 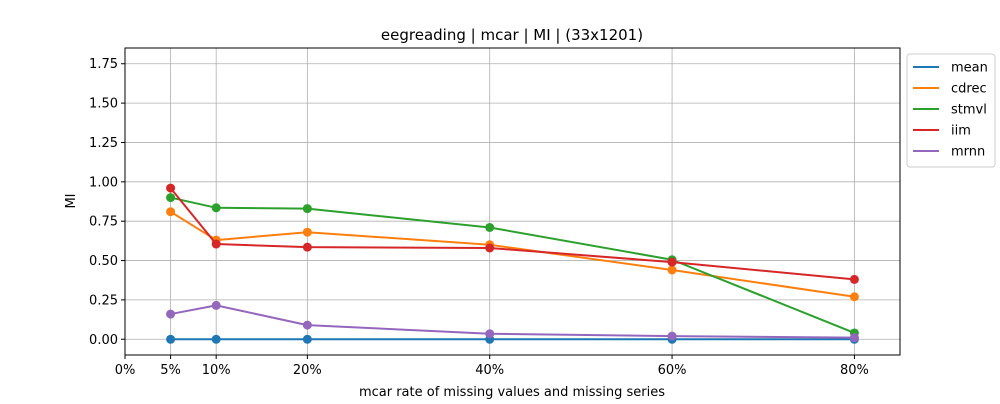 What do you see at coordinates (103, 182) in the screenshot?
I see `y-tick-label: 1.00` at bounding box center [103, 182].